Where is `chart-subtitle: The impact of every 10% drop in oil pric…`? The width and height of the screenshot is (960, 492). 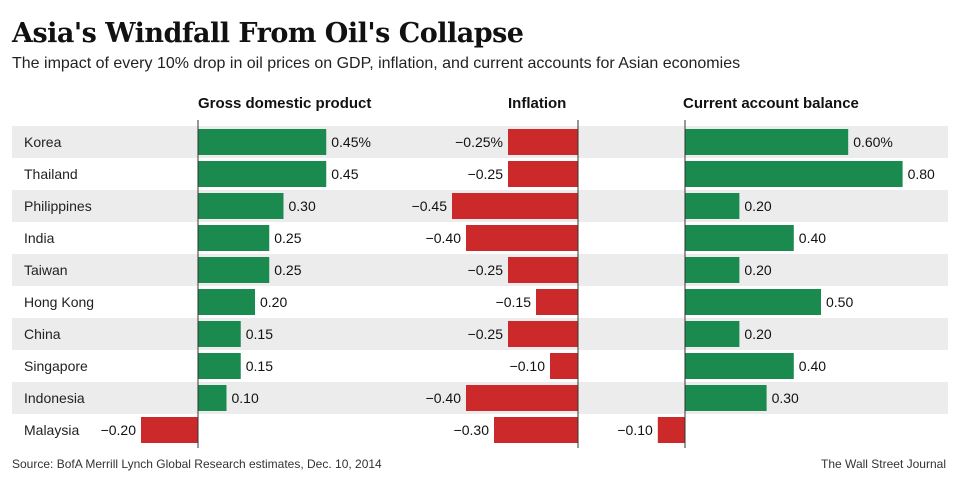 chart-subtitle: The impact of every 10% drop in oil pric… is located at coordinates (376, 63).